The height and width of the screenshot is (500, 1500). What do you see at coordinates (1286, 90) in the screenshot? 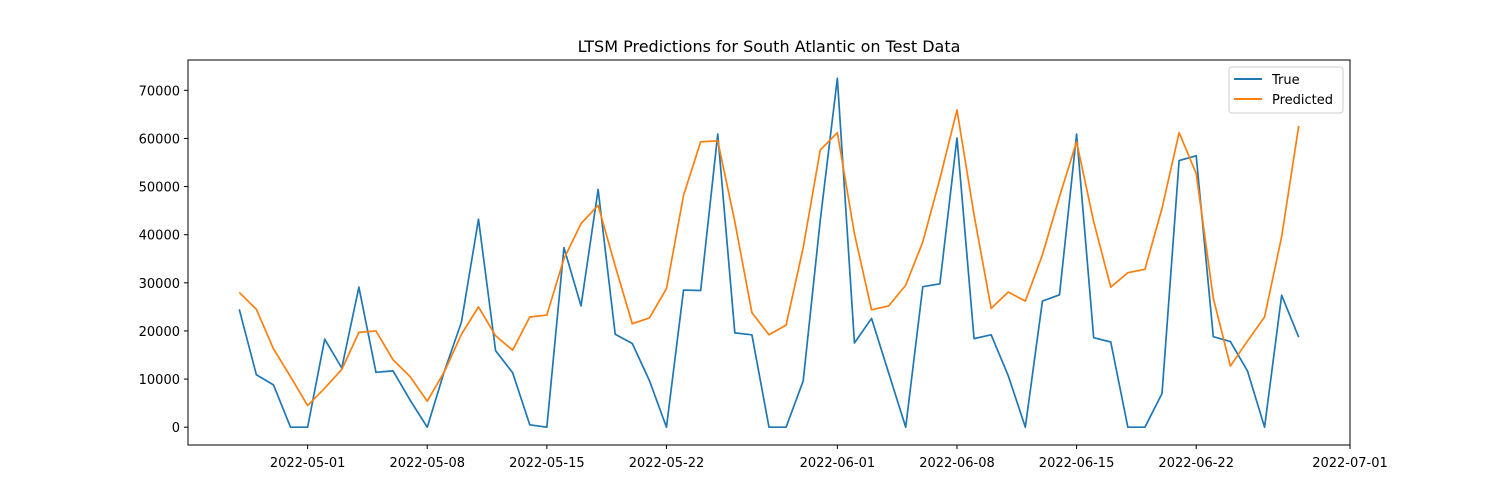
I see `legend: True Predicted` at bounding box center [1286, 90].